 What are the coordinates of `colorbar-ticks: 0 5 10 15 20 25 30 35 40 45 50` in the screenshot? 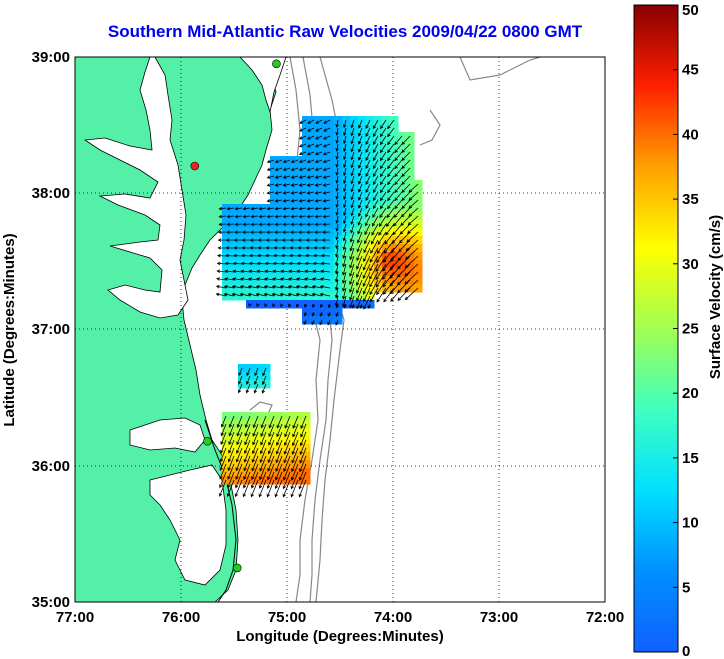 It's located at (686, 330).